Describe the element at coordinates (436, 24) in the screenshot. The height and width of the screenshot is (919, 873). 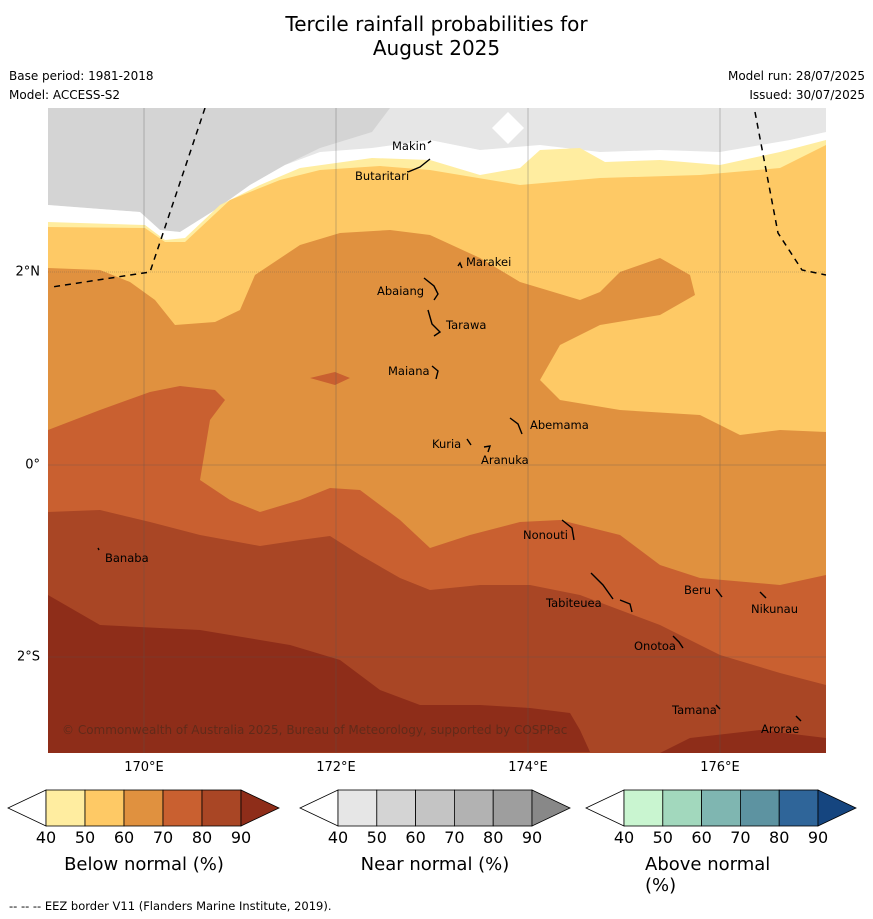
I see `title-line-1: Tercile rainfall probabilities for` at that location.